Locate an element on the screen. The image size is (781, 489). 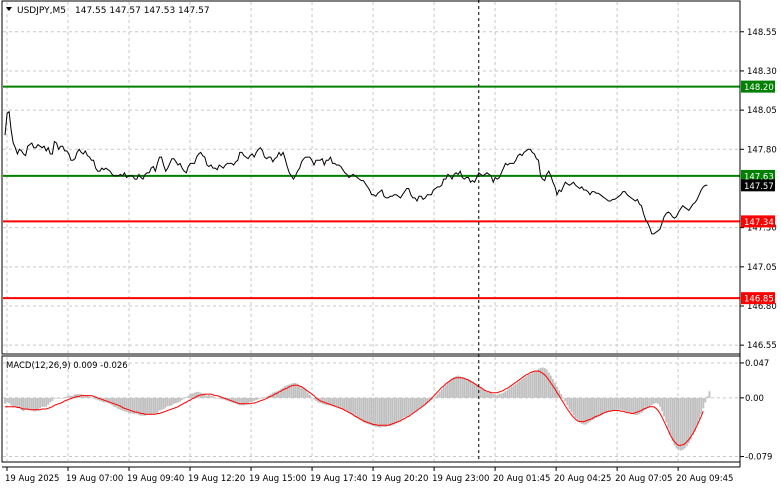
ohlc-values: 147.55 147.57 147.53 147.57 is located at coordinates (142, 11).